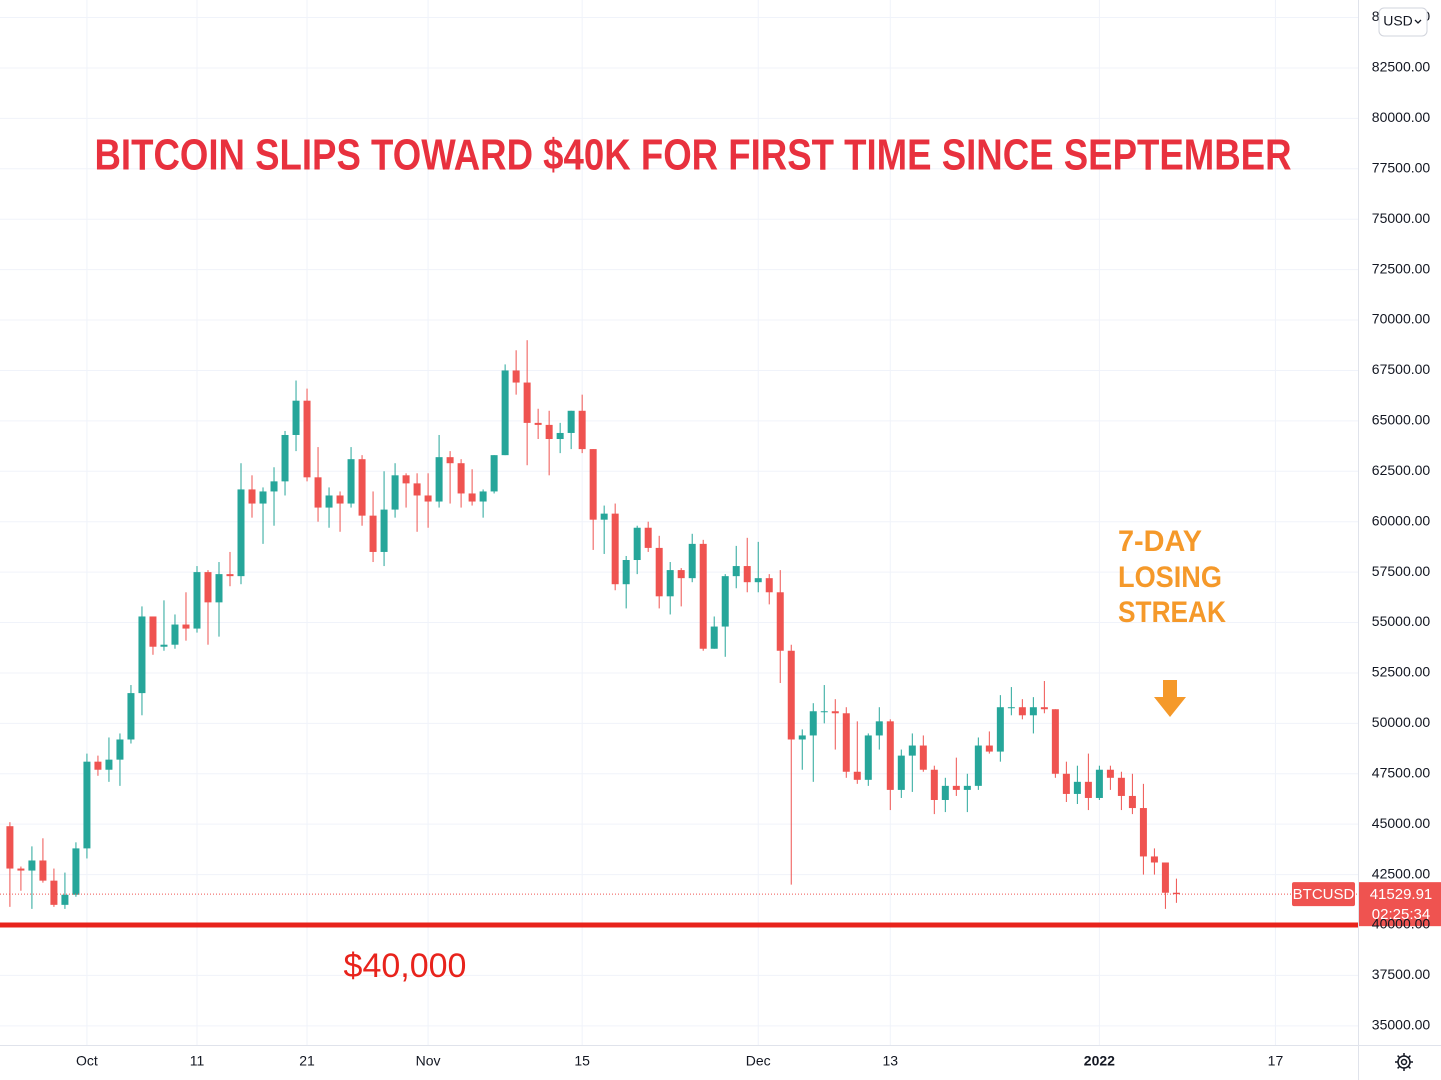 This screenshot has width=1441, height=1080. I want to click on y-tick-label: 57500.00, so click(1401, 571).